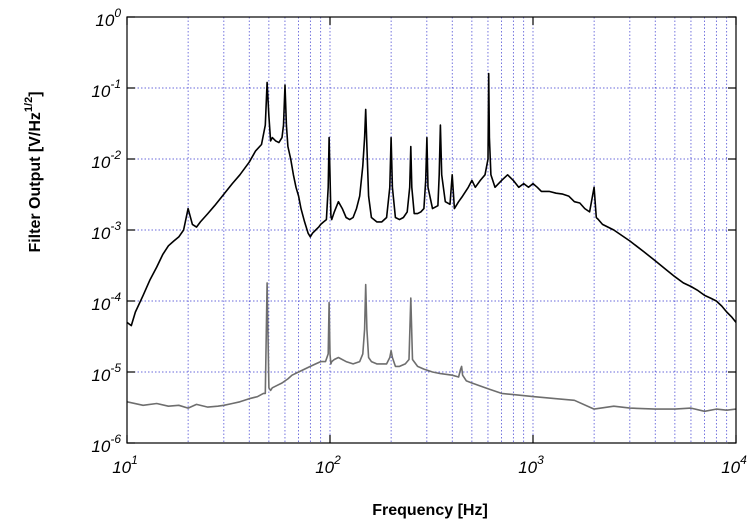 The width and height of the screenshot is (754, 528). I want to click on y-axis-label: Filter Output [V/Hz1/2], so click(33, 171).